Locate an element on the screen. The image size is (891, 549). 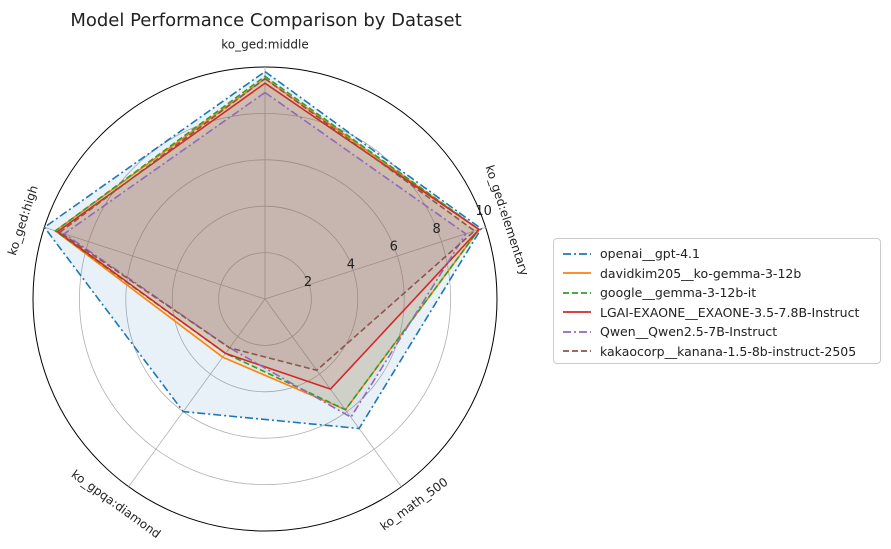
legend-item: davidkim205__ko-gemma-3-12b is located at coordinates (721, 274).